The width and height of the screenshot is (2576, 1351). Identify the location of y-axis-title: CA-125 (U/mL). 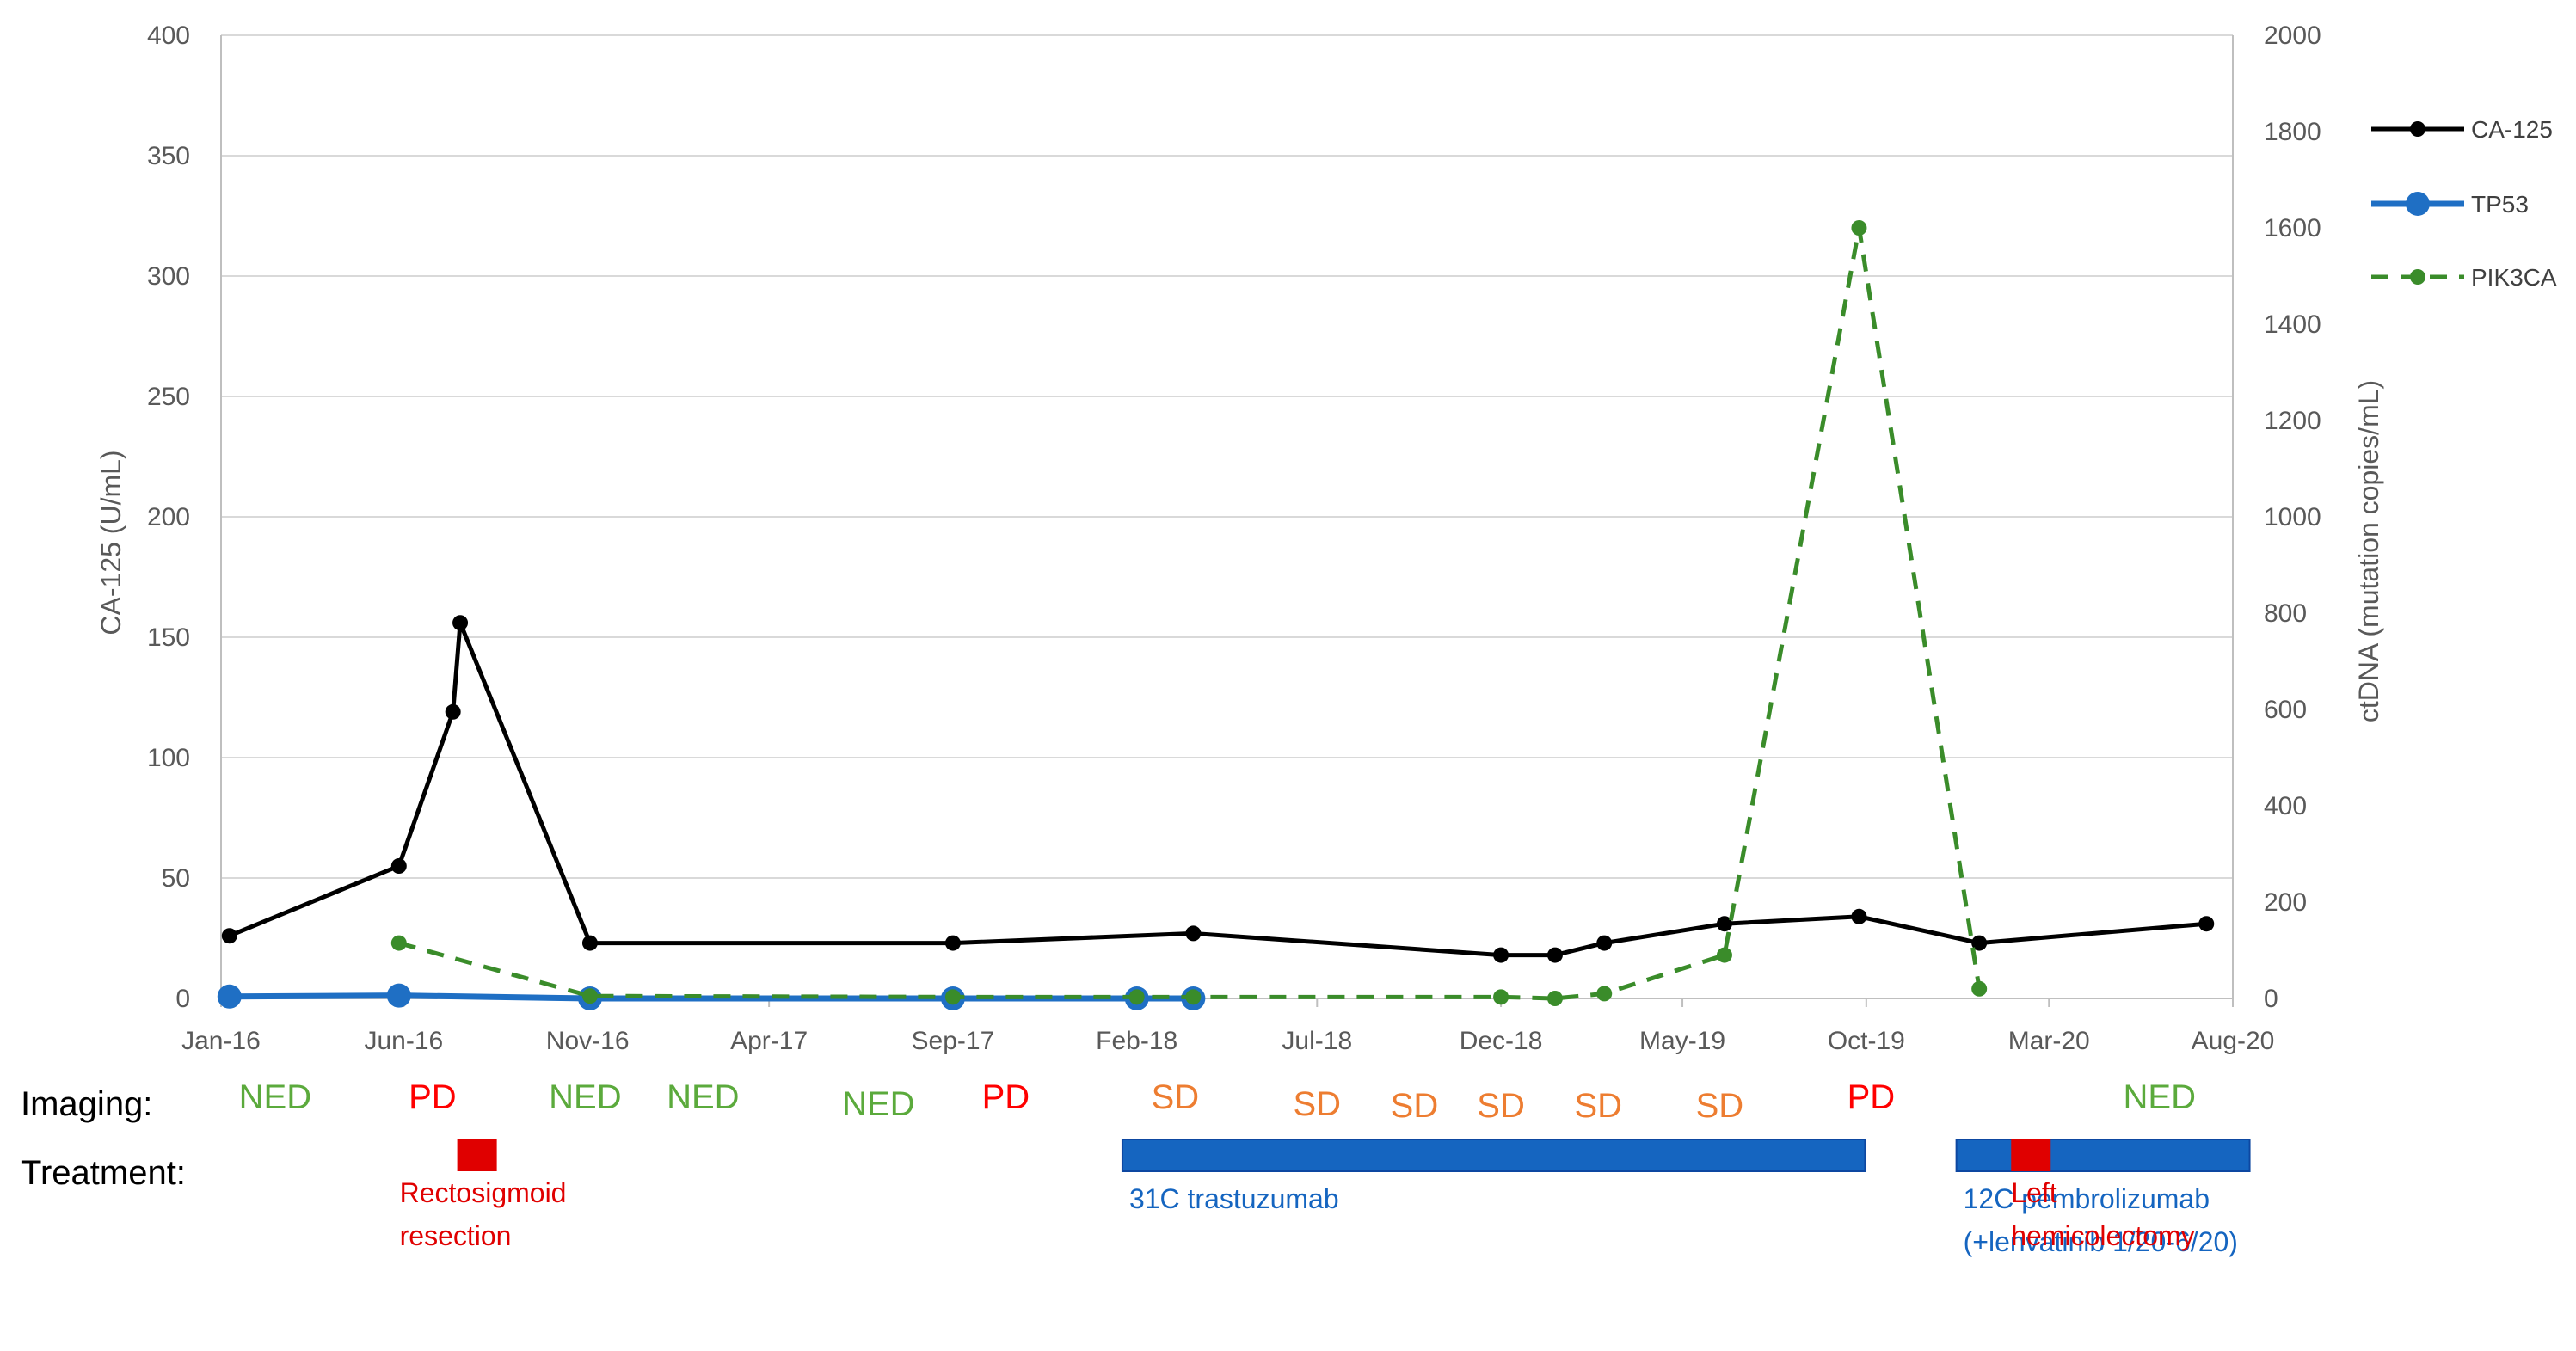
(110, 542).